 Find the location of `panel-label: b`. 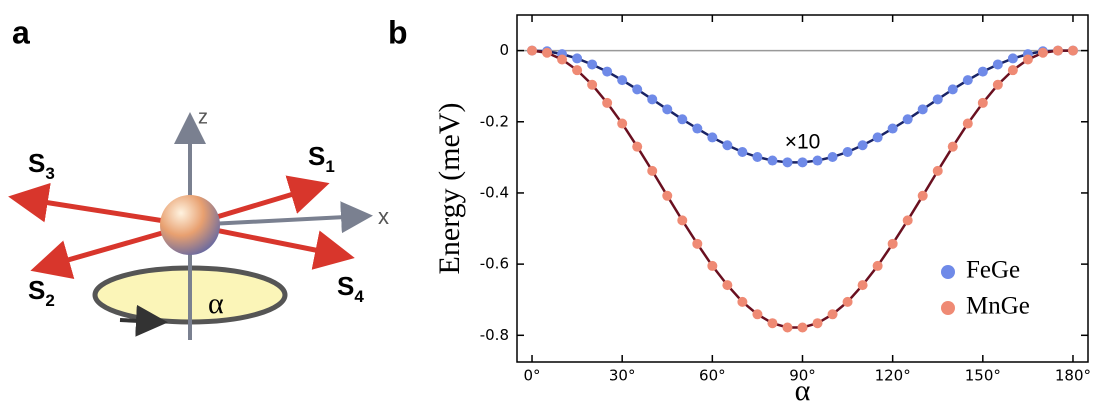

panel-label: b is located at coordinates (398, 32).